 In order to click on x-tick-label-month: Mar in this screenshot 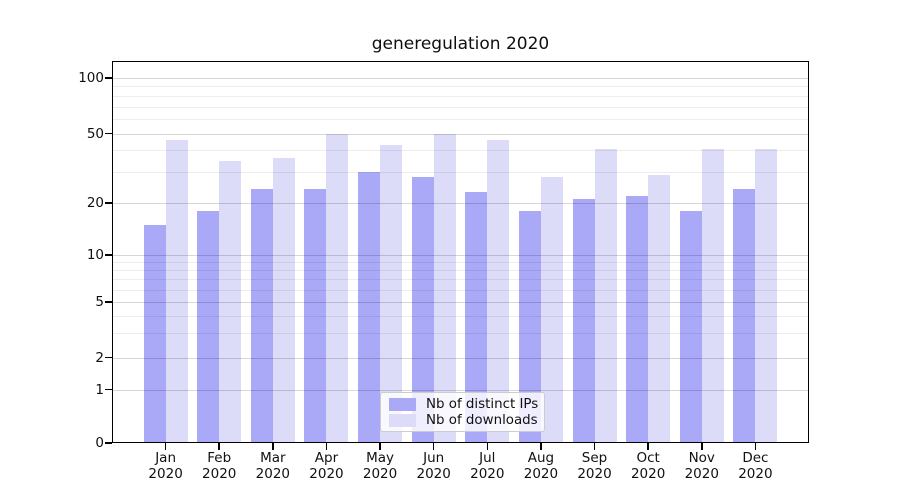, I will do `click(273, 458)`.